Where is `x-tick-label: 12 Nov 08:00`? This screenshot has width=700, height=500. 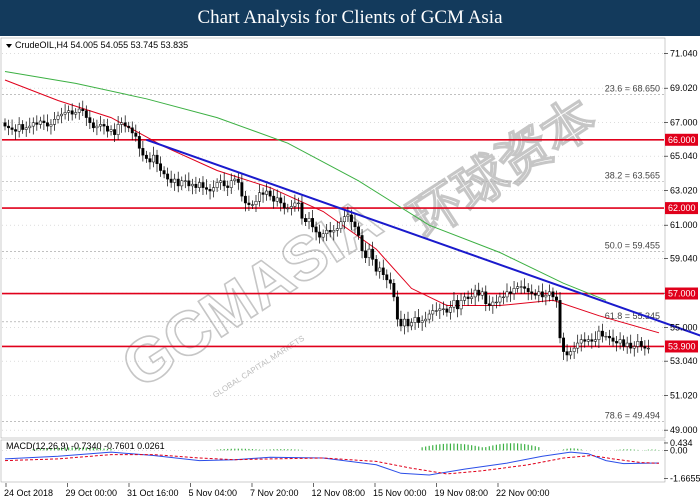 x-tick-label: 12 Nov 08:00 is located at coordinates (339, 493).